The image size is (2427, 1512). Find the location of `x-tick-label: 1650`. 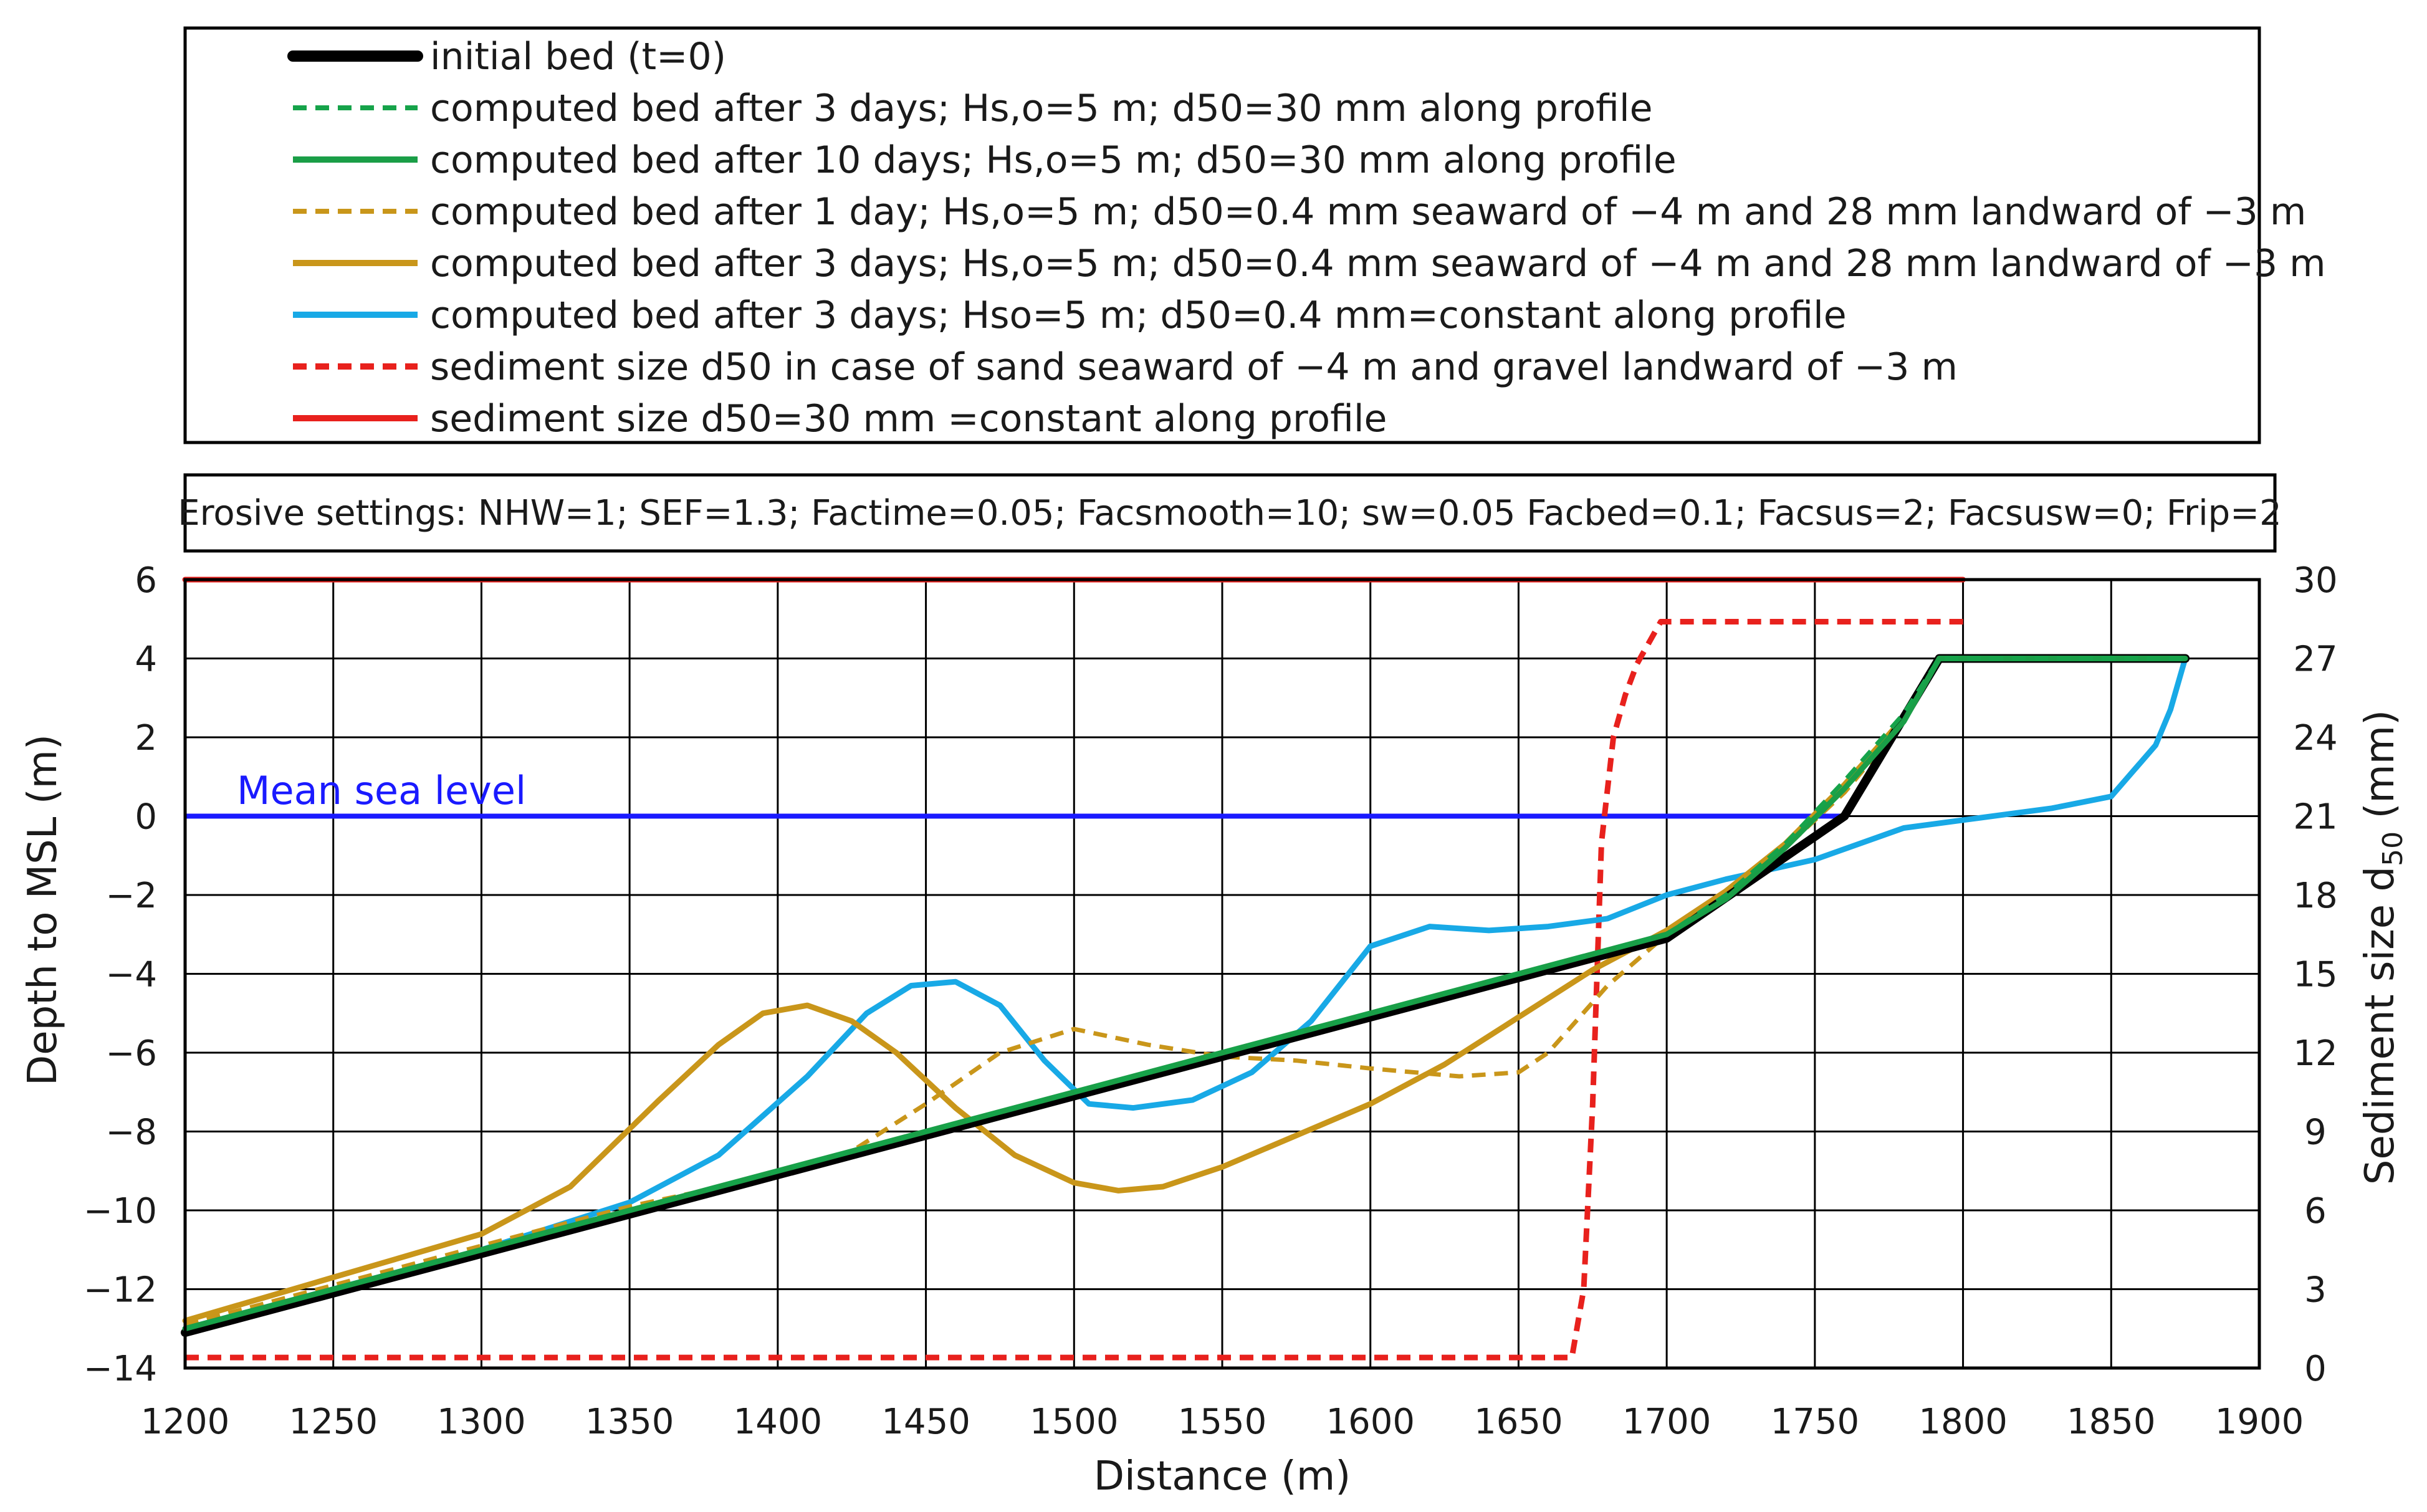

x-tick-label: 1650 is located at coordinates (1518, 1422).